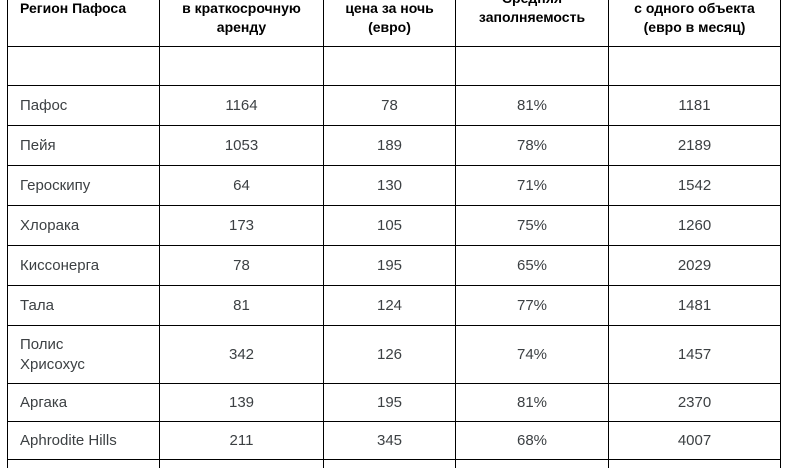  What do you see at coordinates (694, 225) in the screenshot?
I see `income-cell: 1260` at bounding box center [694, 225].